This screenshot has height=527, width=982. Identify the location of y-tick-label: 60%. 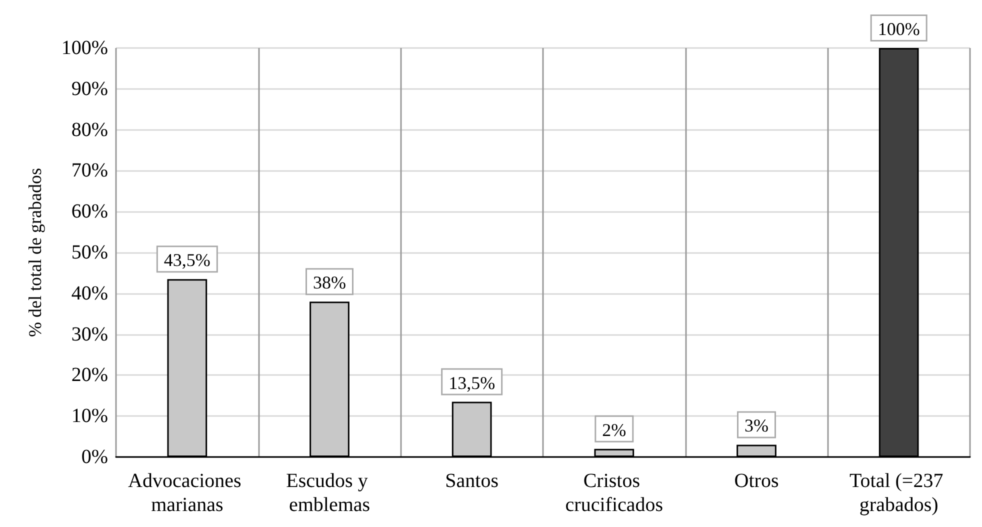
(89, 211).